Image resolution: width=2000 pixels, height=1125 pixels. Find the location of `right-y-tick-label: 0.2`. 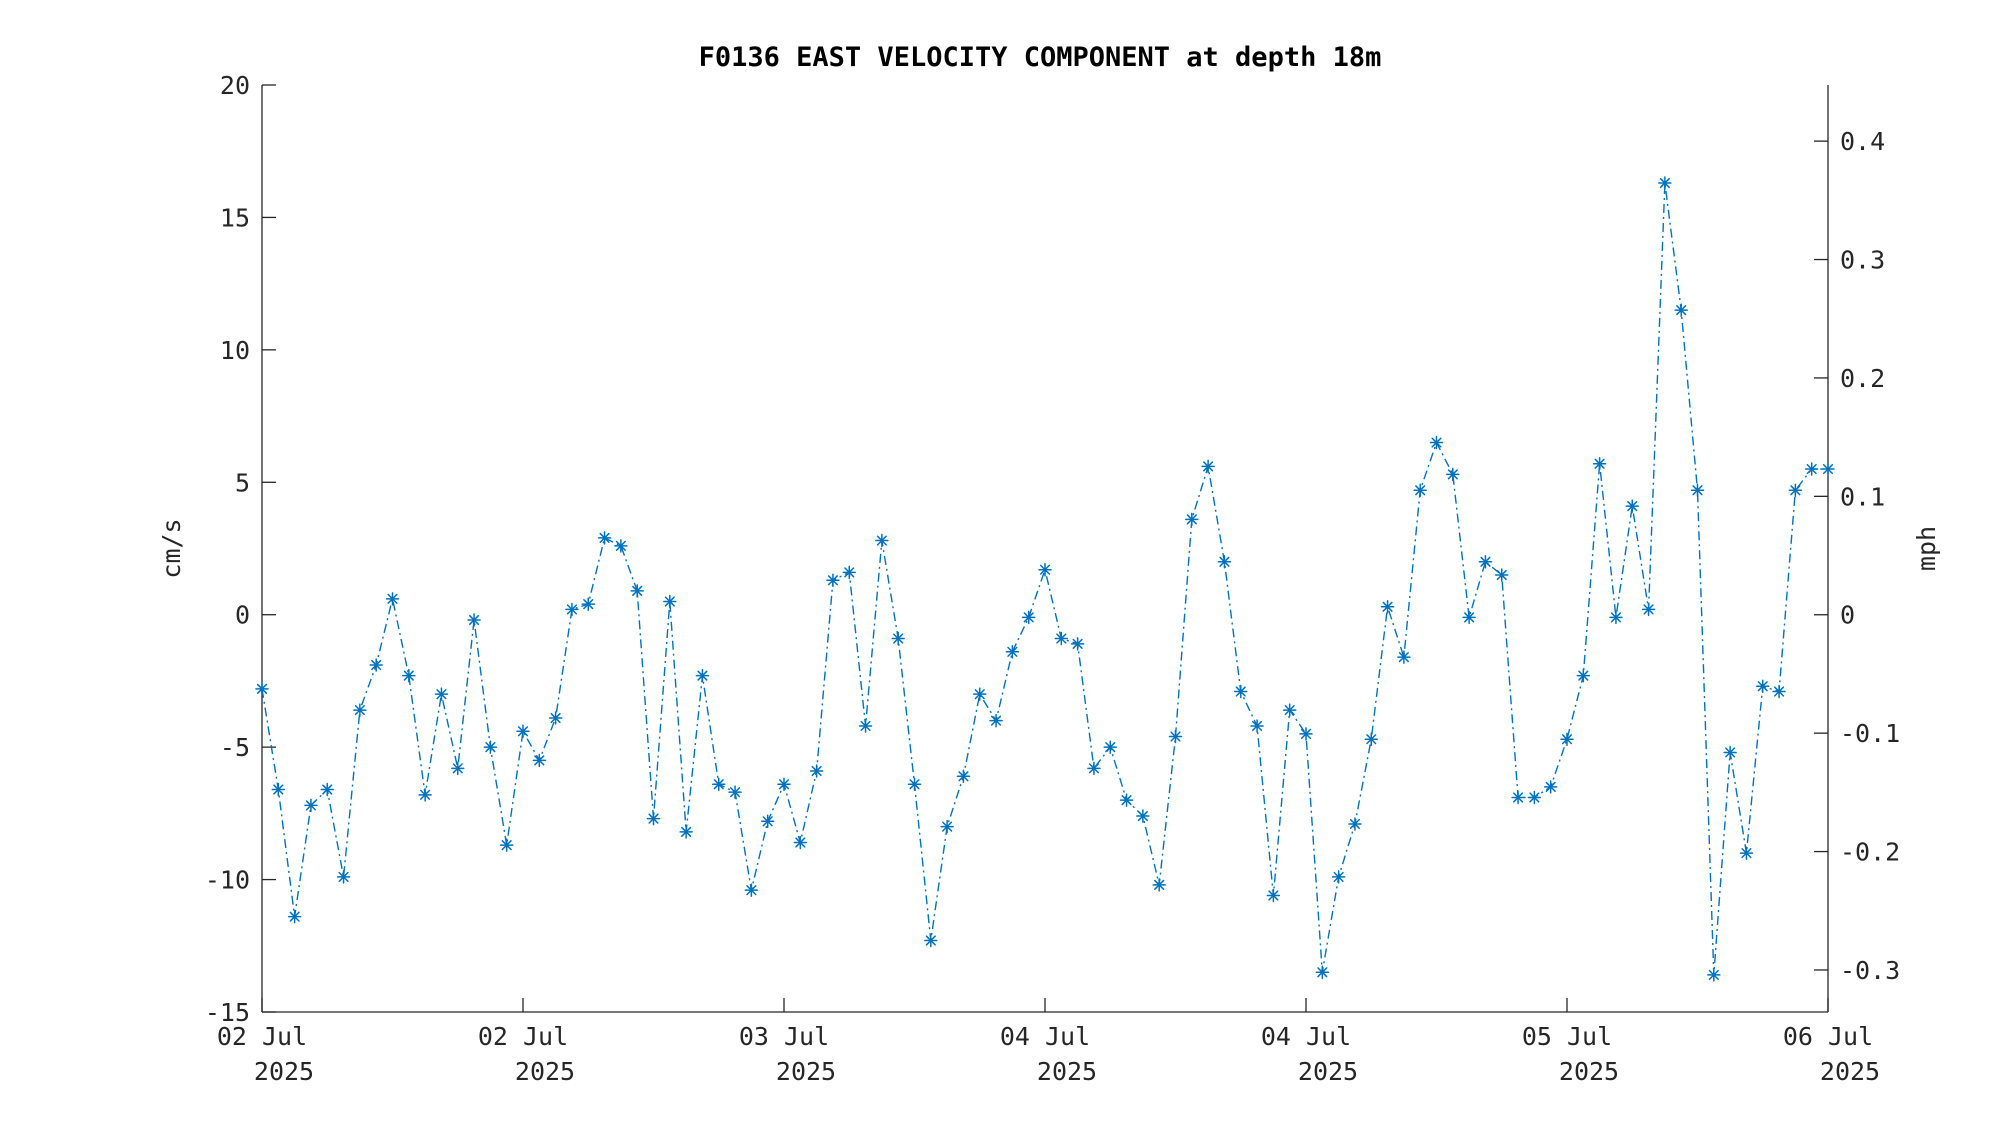

right-y-tick-label: 0.2 is located at coordinates (1862, 378).